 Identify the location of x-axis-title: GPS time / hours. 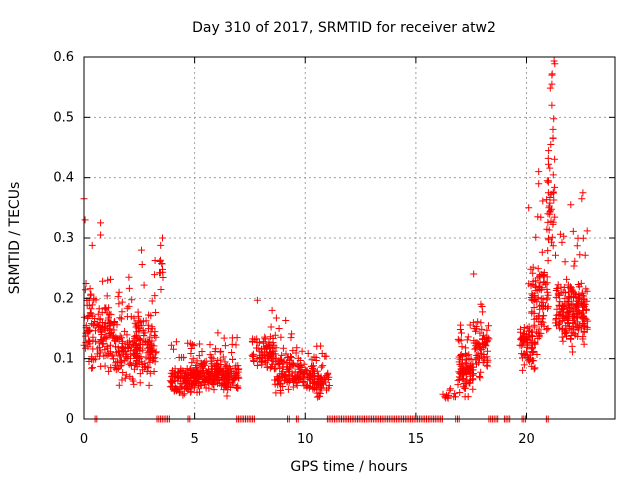
(348, 467).